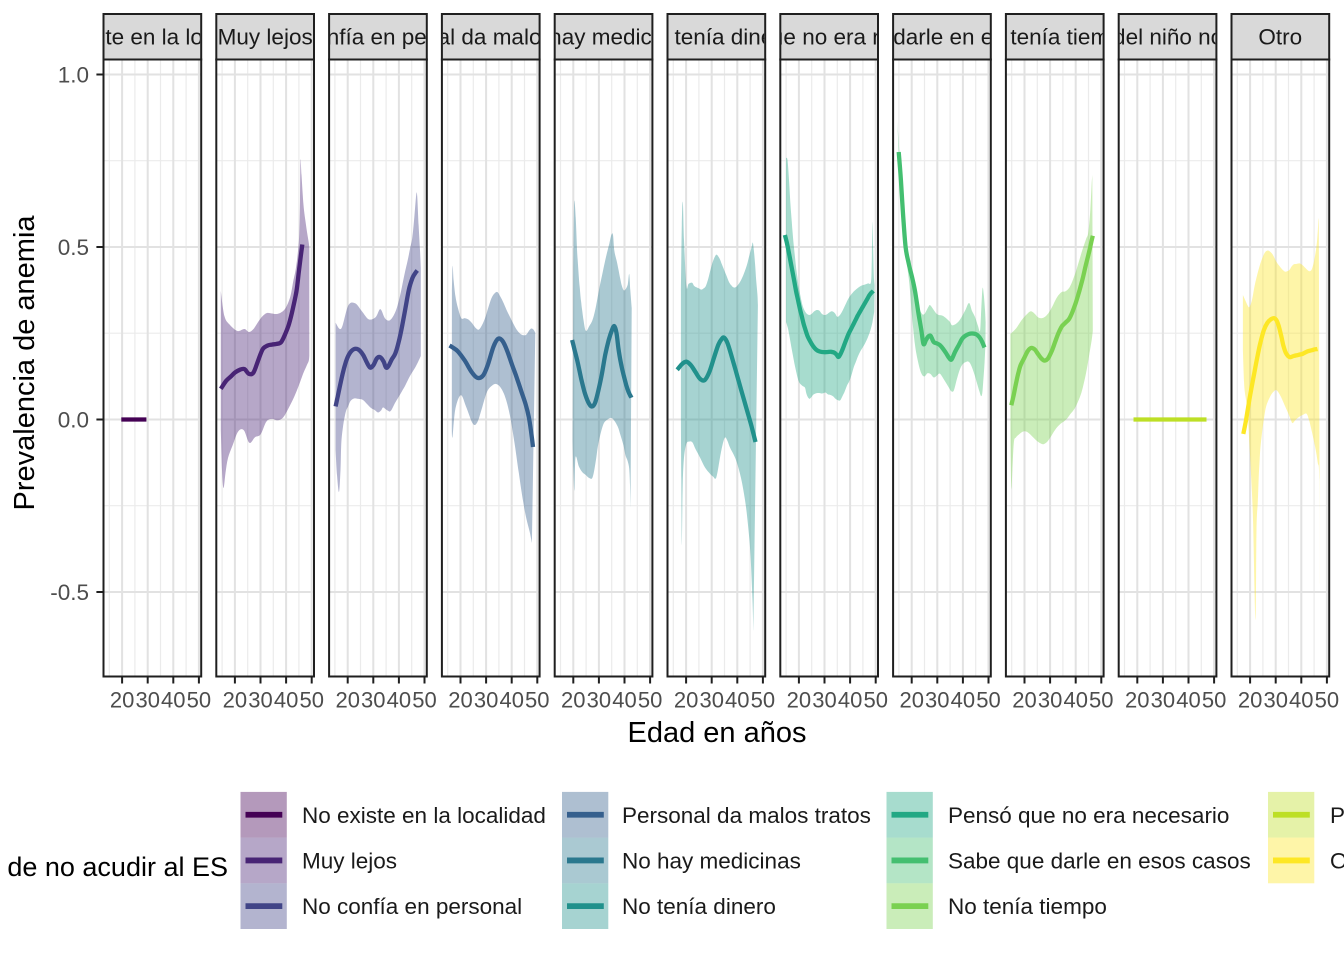  Describe the element at coordinates (69, 592) in the screenshot. I see `svg-text: -0.5` at that location.